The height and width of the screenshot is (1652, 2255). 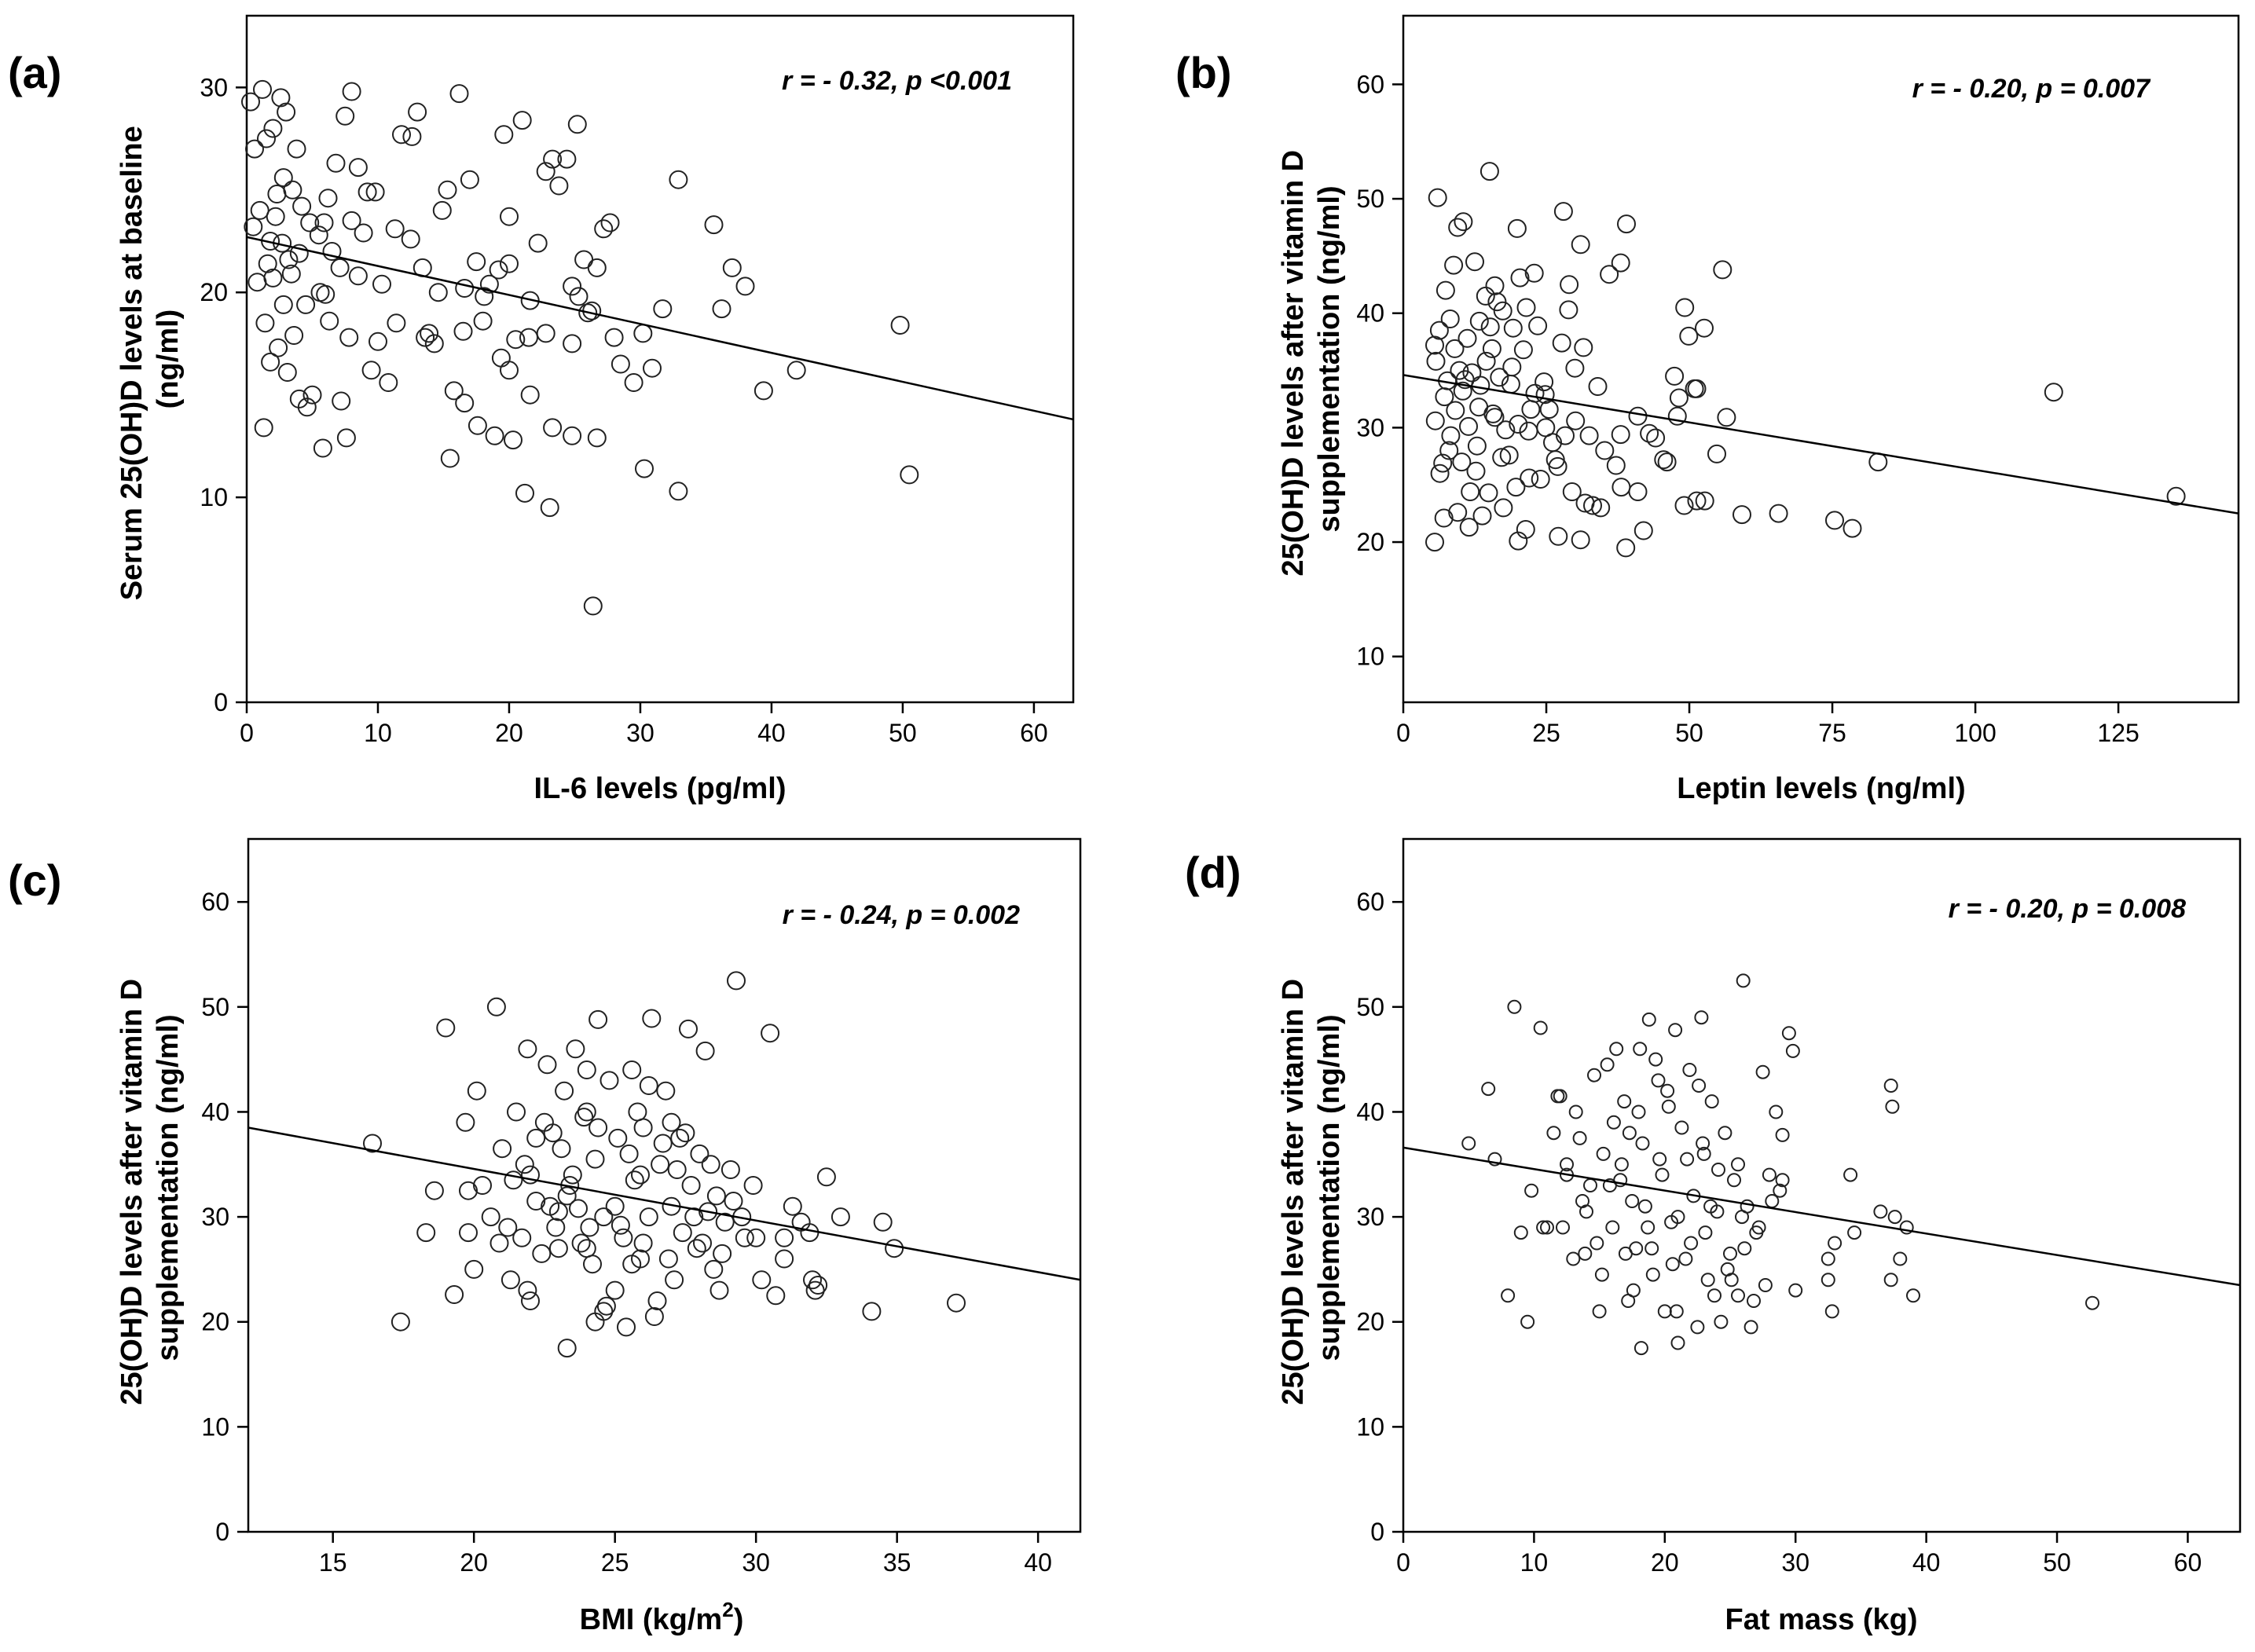 I want to click on x-tick-label-c-25: 25, so click(x=615, y=1562).